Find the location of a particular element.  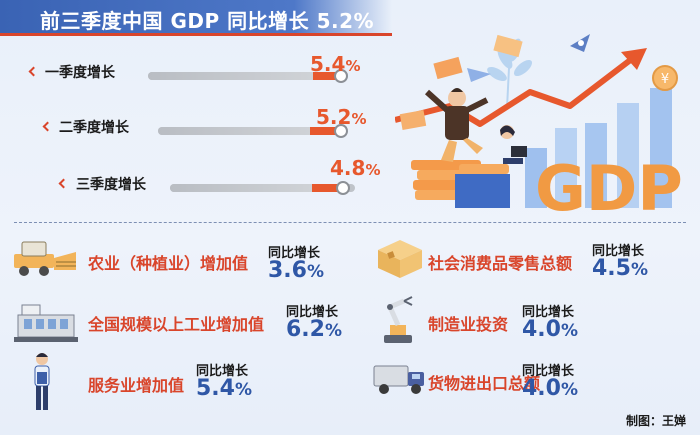

indicator-value: 4.5% is located at coordinates (620, 268).